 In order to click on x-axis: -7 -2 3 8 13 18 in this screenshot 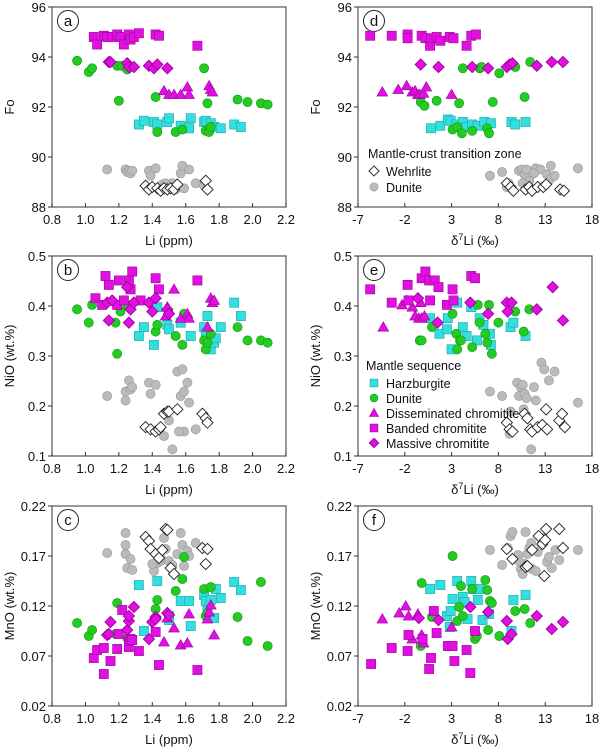, I will do `click(475, 714)`.